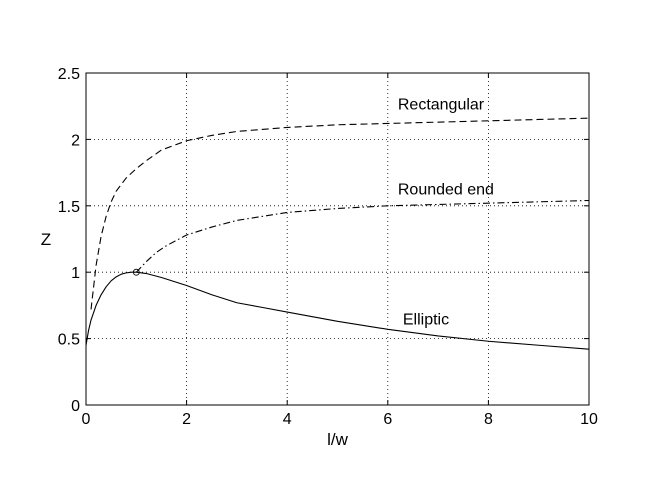 The width and height of the screenshot is (654, 491). I want to click on annotations: Rectangular Rounded end Elliptic, so click(446, 213).